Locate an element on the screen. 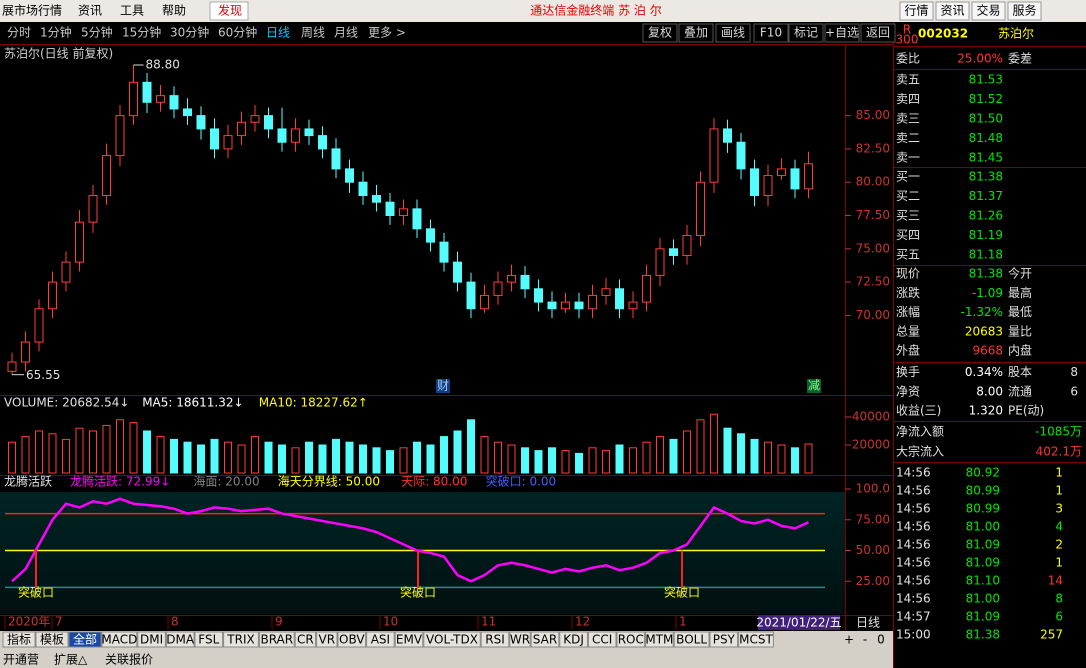 This screenshot has height=668, width=1086. stat-value: 20683 is located at coordinates (984, 331).